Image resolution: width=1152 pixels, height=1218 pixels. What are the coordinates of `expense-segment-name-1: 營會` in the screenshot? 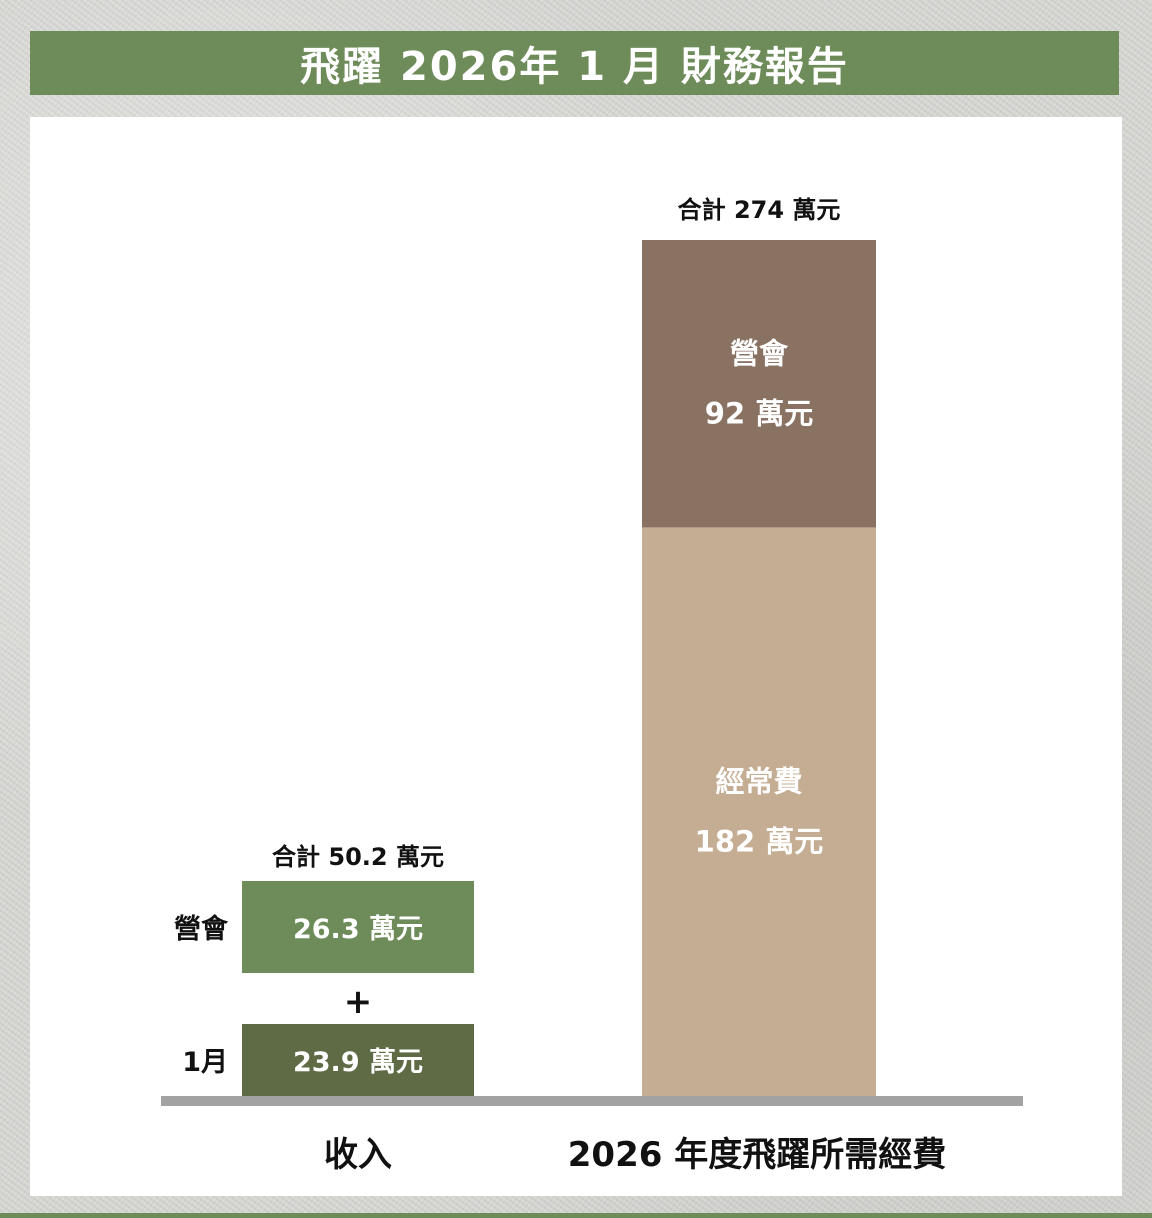 It's located at (759, 354).